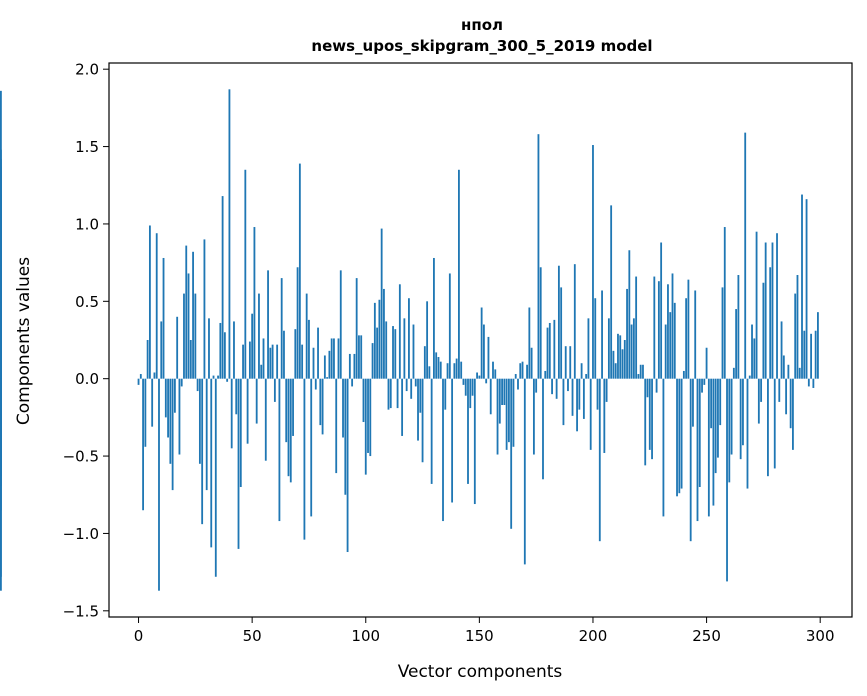 The image size is (867, 696). I want to click on bar-undefined, so click(1, 396).